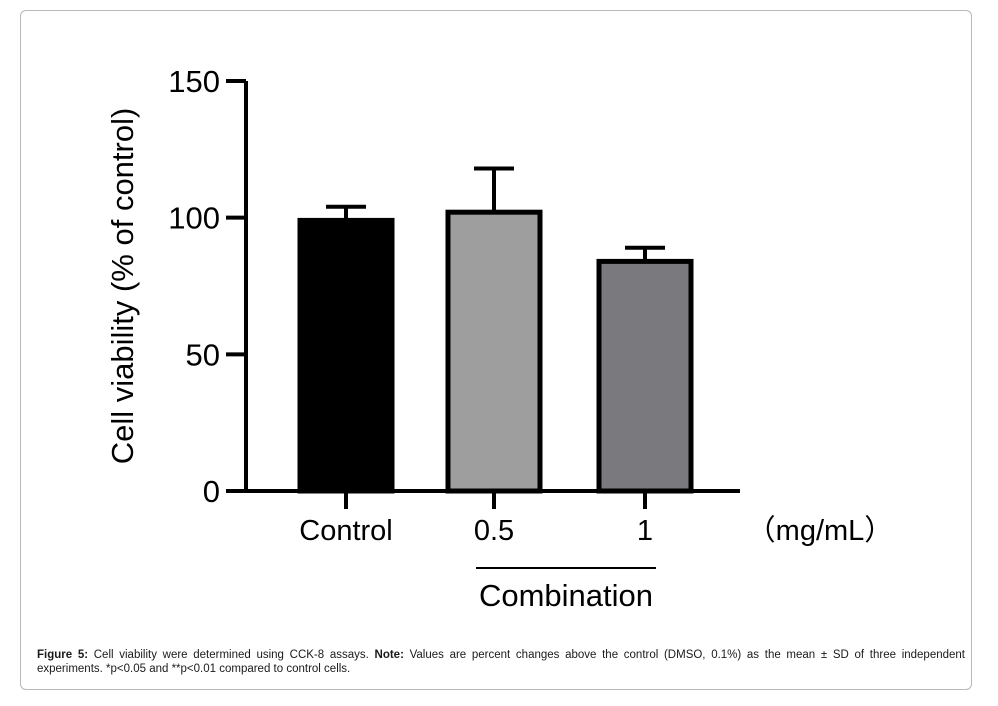  What do you see at coordinates (645, 531) in the screenshot?
I see `x-tick-label: 1` at bounding box center [645, 531].